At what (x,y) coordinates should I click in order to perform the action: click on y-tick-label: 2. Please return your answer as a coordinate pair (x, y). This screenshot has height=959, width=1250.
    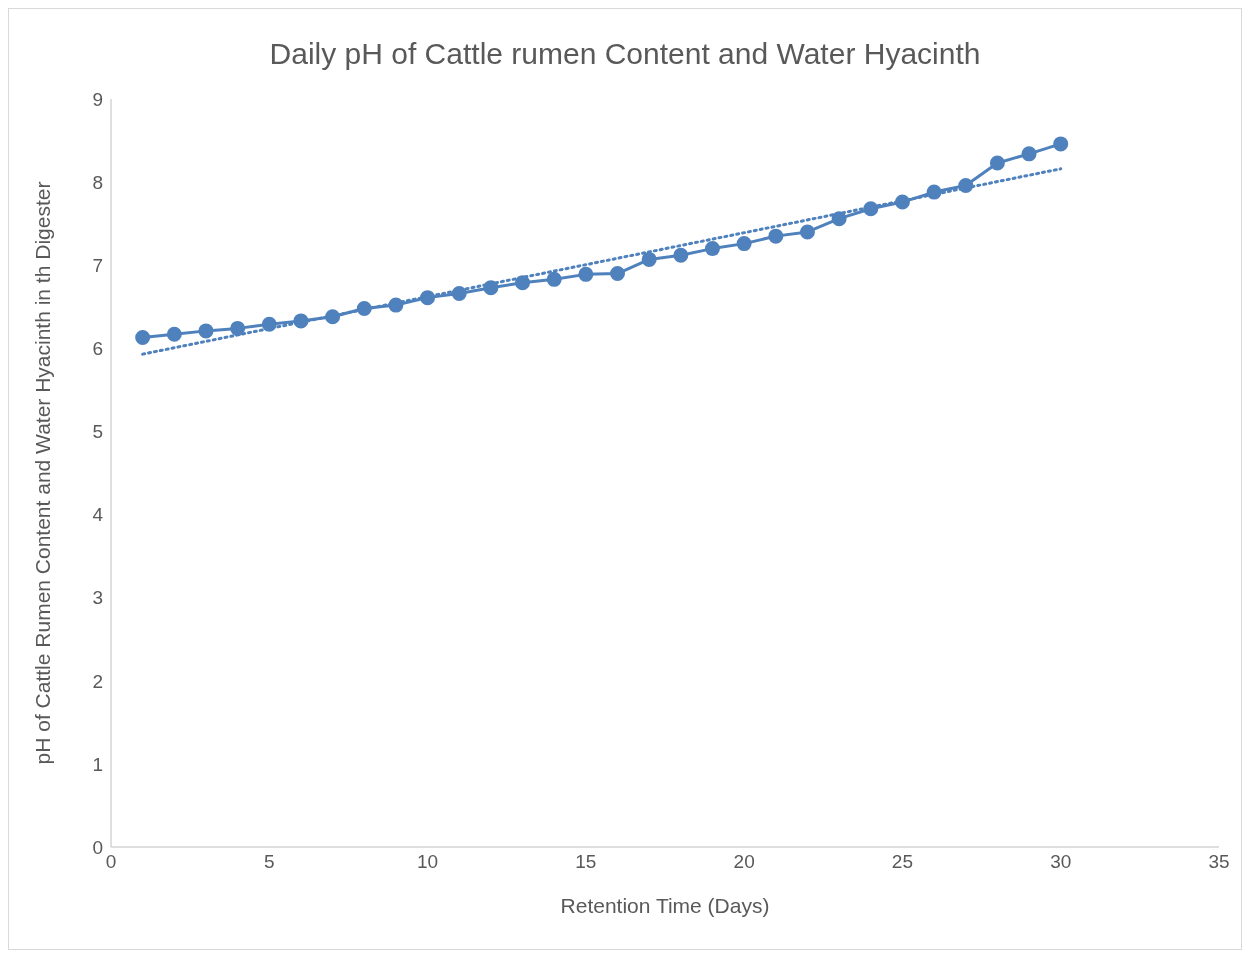
    Looking at the image, I should click on (97, 681).